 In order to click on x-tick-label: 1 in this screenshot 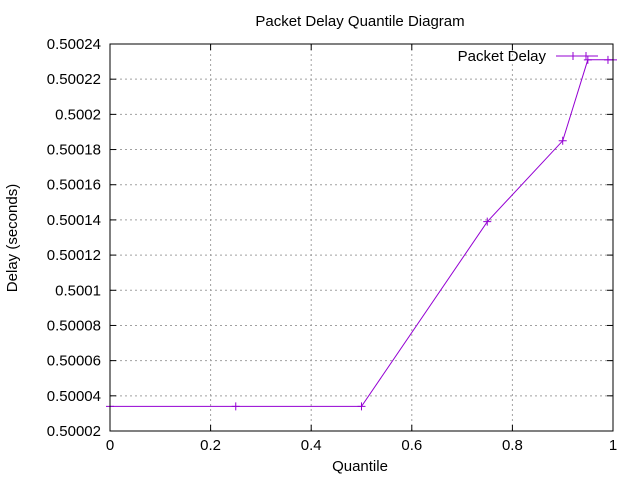, I will do `click(613, 445)`.